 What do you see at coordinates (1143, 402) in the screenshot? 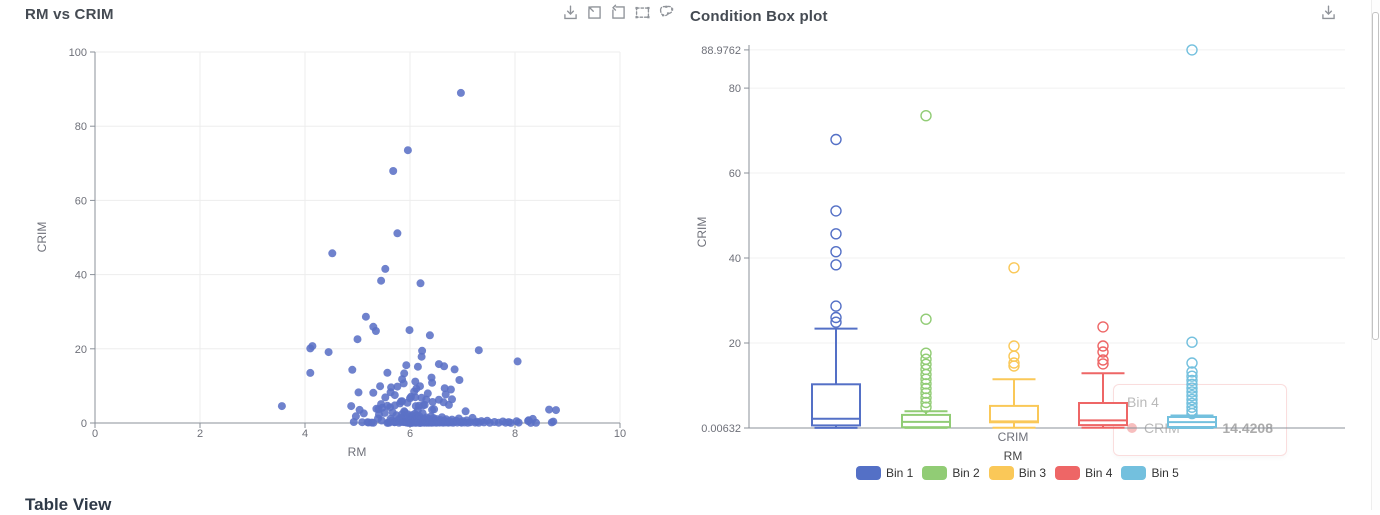
I see `tooltip-bin-name: Bin 4` at bounding box center [1143, 402].